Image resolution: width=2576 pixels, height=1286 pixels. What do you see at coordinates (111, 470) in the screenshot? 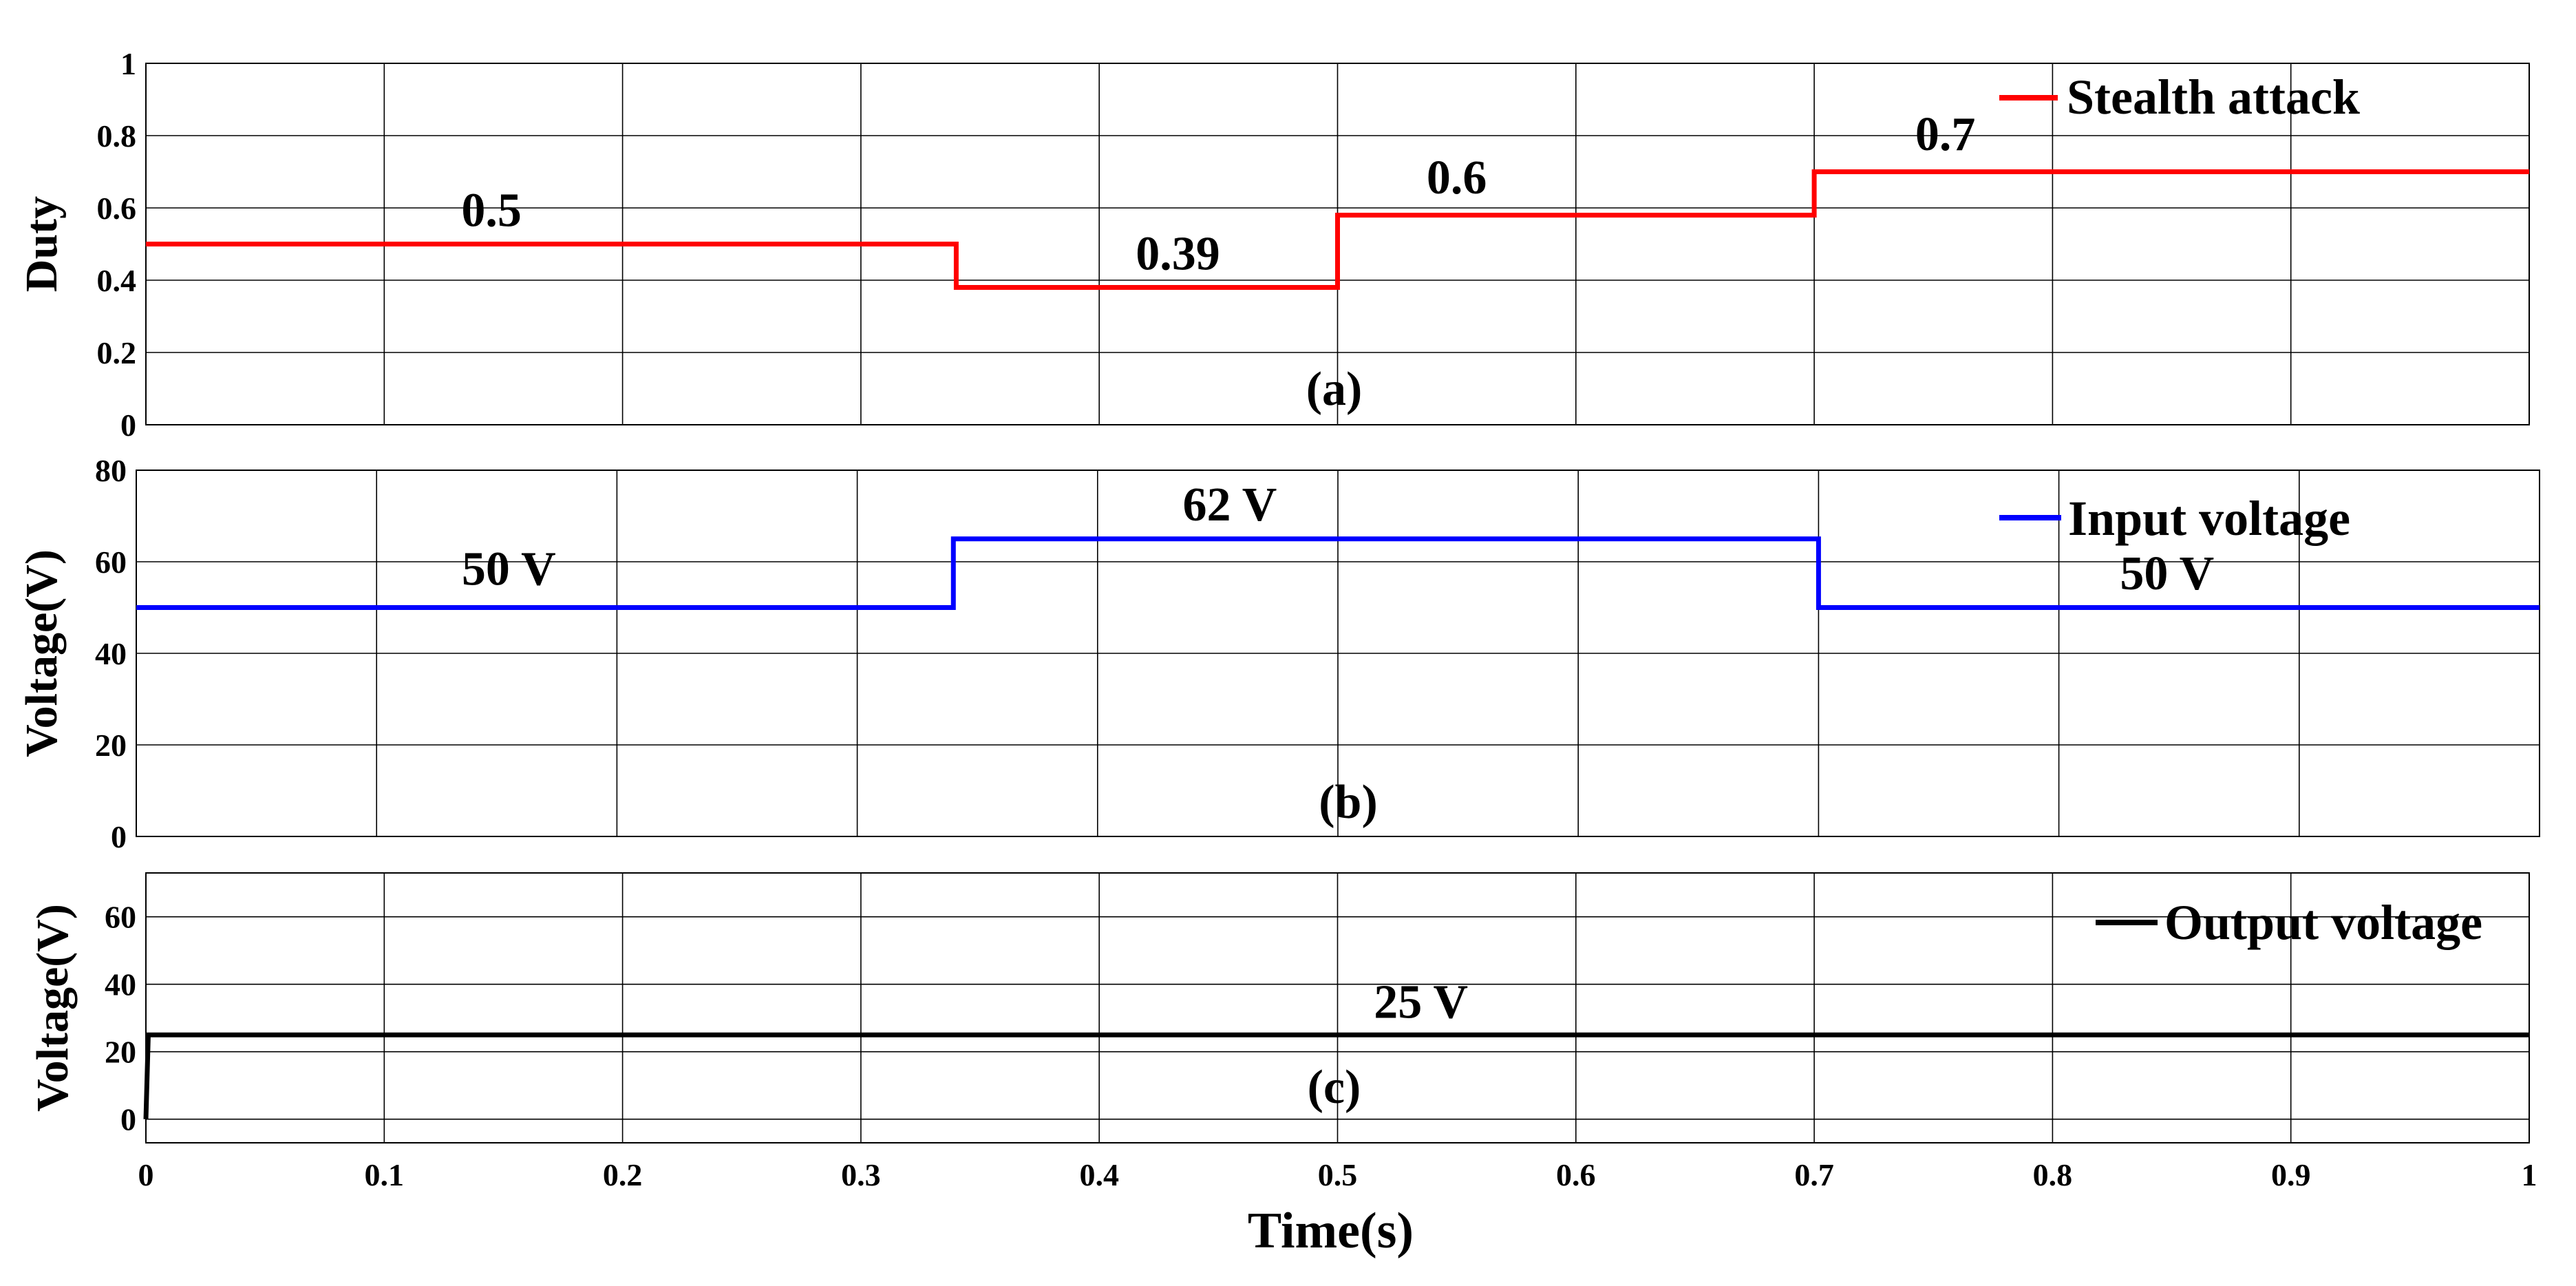
I see `y-tick-label: 80` at bounding box center [111, 470].